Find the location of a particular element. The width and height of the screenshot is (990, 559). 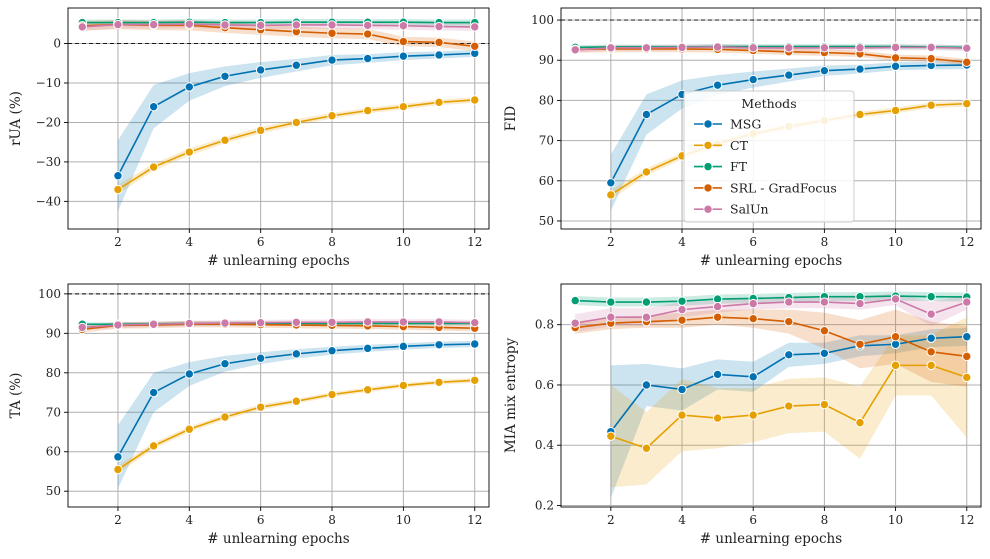

legend-frame is located at coordinates (769, 156).